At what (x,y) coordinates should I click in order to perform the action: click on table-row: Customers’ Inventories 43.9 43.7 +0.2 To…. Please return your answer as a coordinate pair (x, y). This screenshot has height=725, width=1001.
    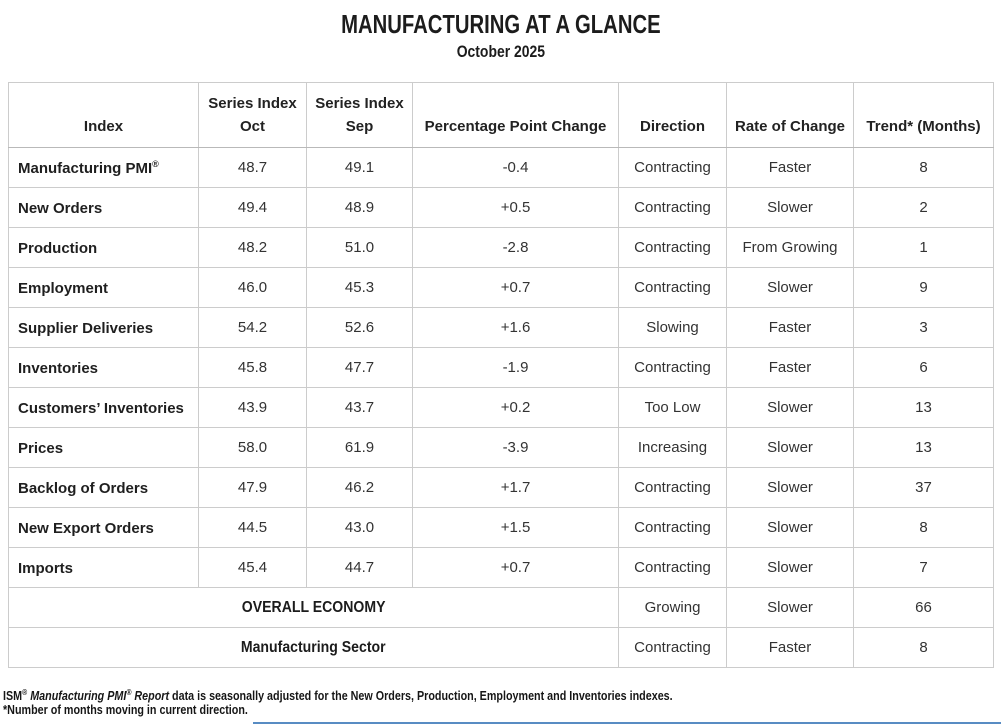
    Looking at the image, I should click on (501, 407).